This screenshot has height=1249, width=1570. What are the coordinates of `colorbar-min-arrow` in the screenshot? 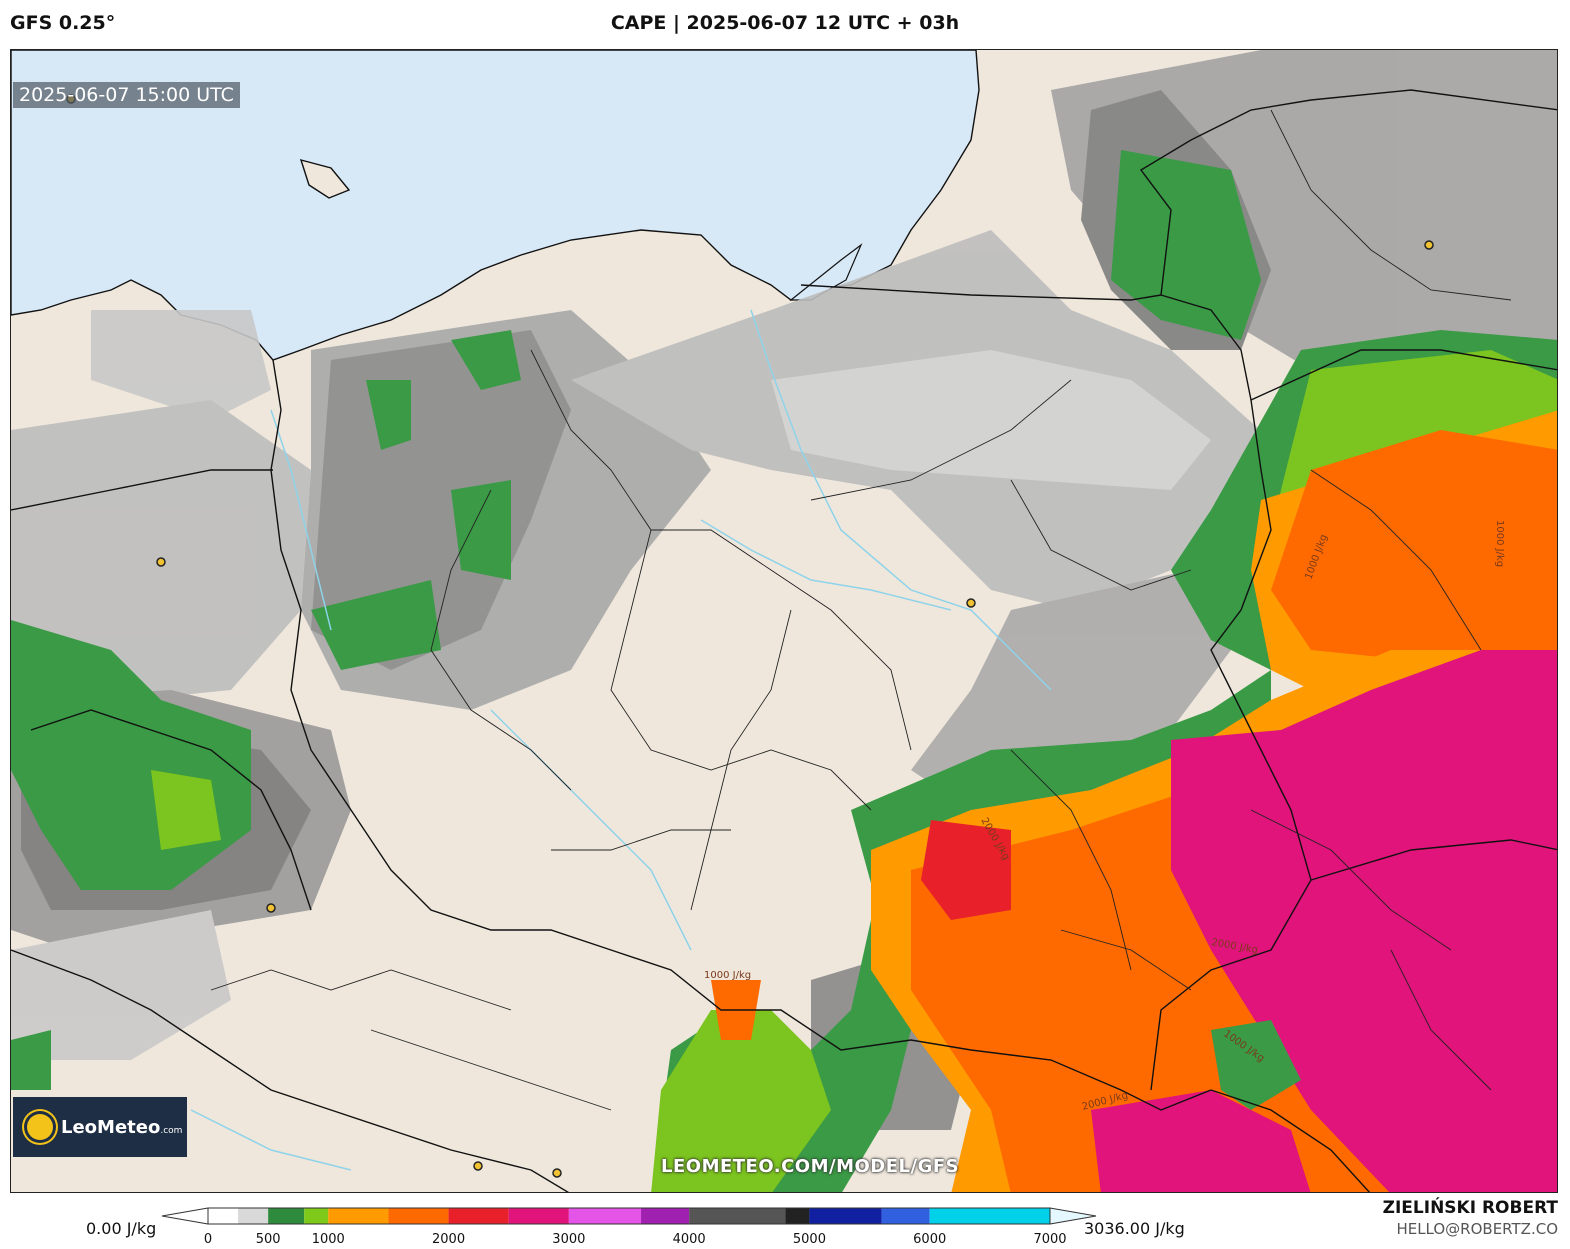 It's located at (185, 1216).